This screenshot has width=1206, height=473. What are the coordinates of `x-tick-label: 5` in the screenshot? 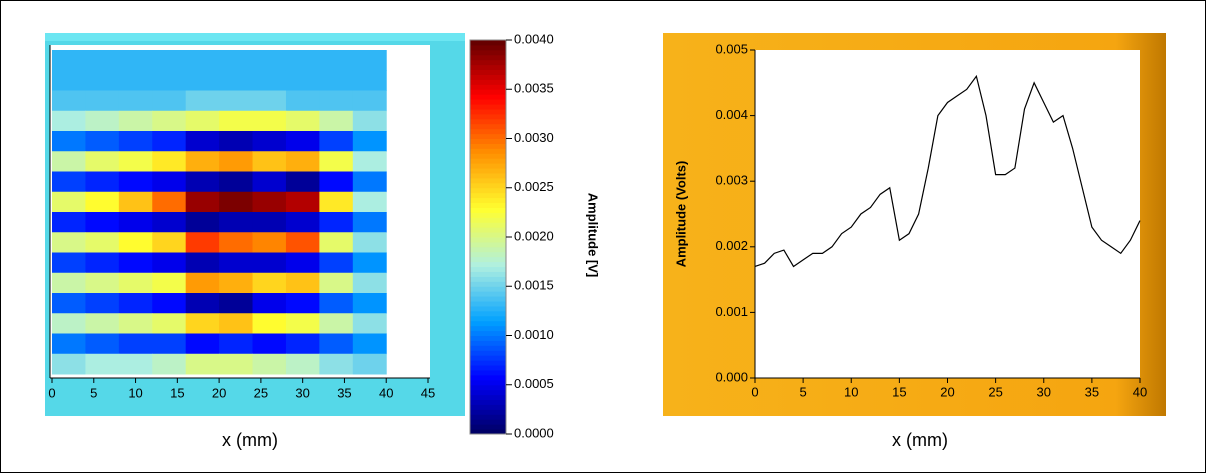 It's located at (93, 392).